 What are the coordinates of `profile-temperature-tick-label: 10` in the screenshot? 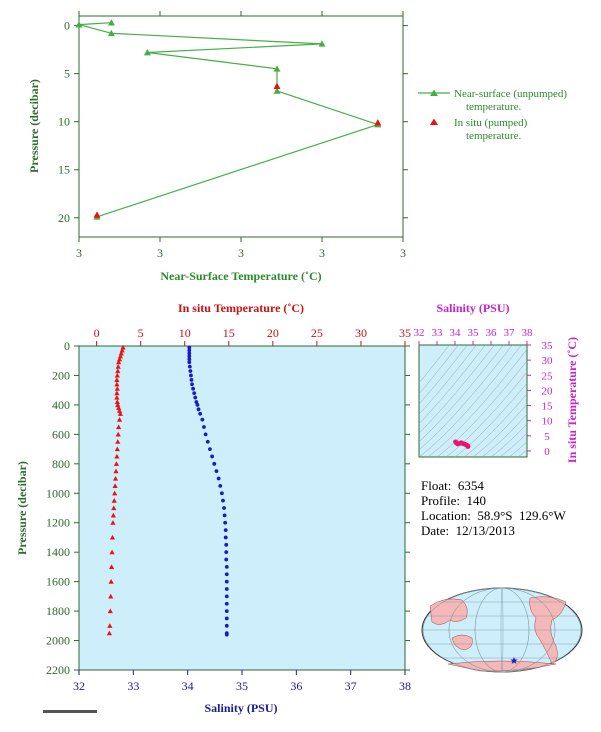 It's located at (185, 333).